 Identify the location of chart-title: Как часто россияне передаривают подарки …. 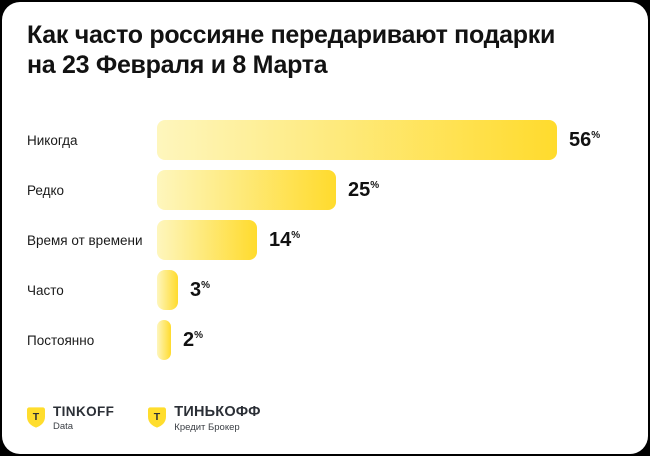
(291, 50).